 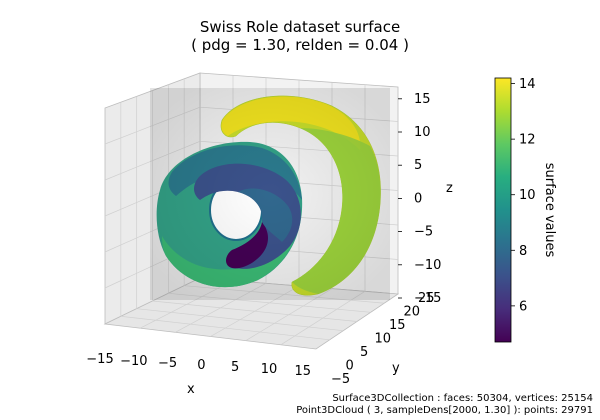 What do you see at coordinates (396, 368) in the screenshot?
I see `y-axis-label: y` at bounding box center [396, 368].